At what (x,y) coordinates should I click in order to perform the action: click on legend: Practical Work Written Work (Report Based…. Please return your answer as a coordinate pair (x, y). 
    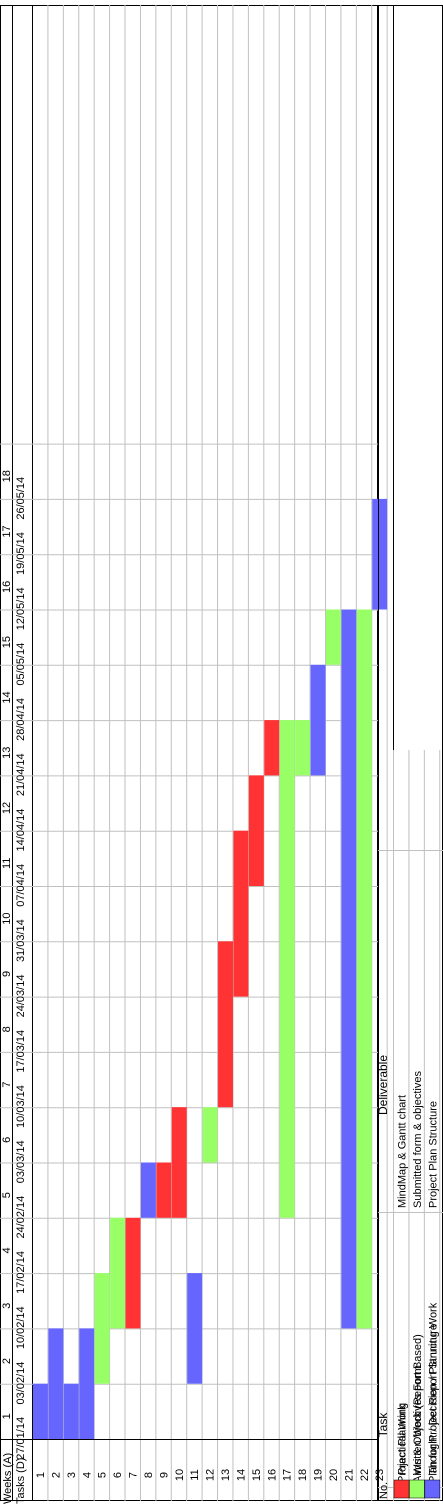
    Looking at the image, I should click on (417, 1400).